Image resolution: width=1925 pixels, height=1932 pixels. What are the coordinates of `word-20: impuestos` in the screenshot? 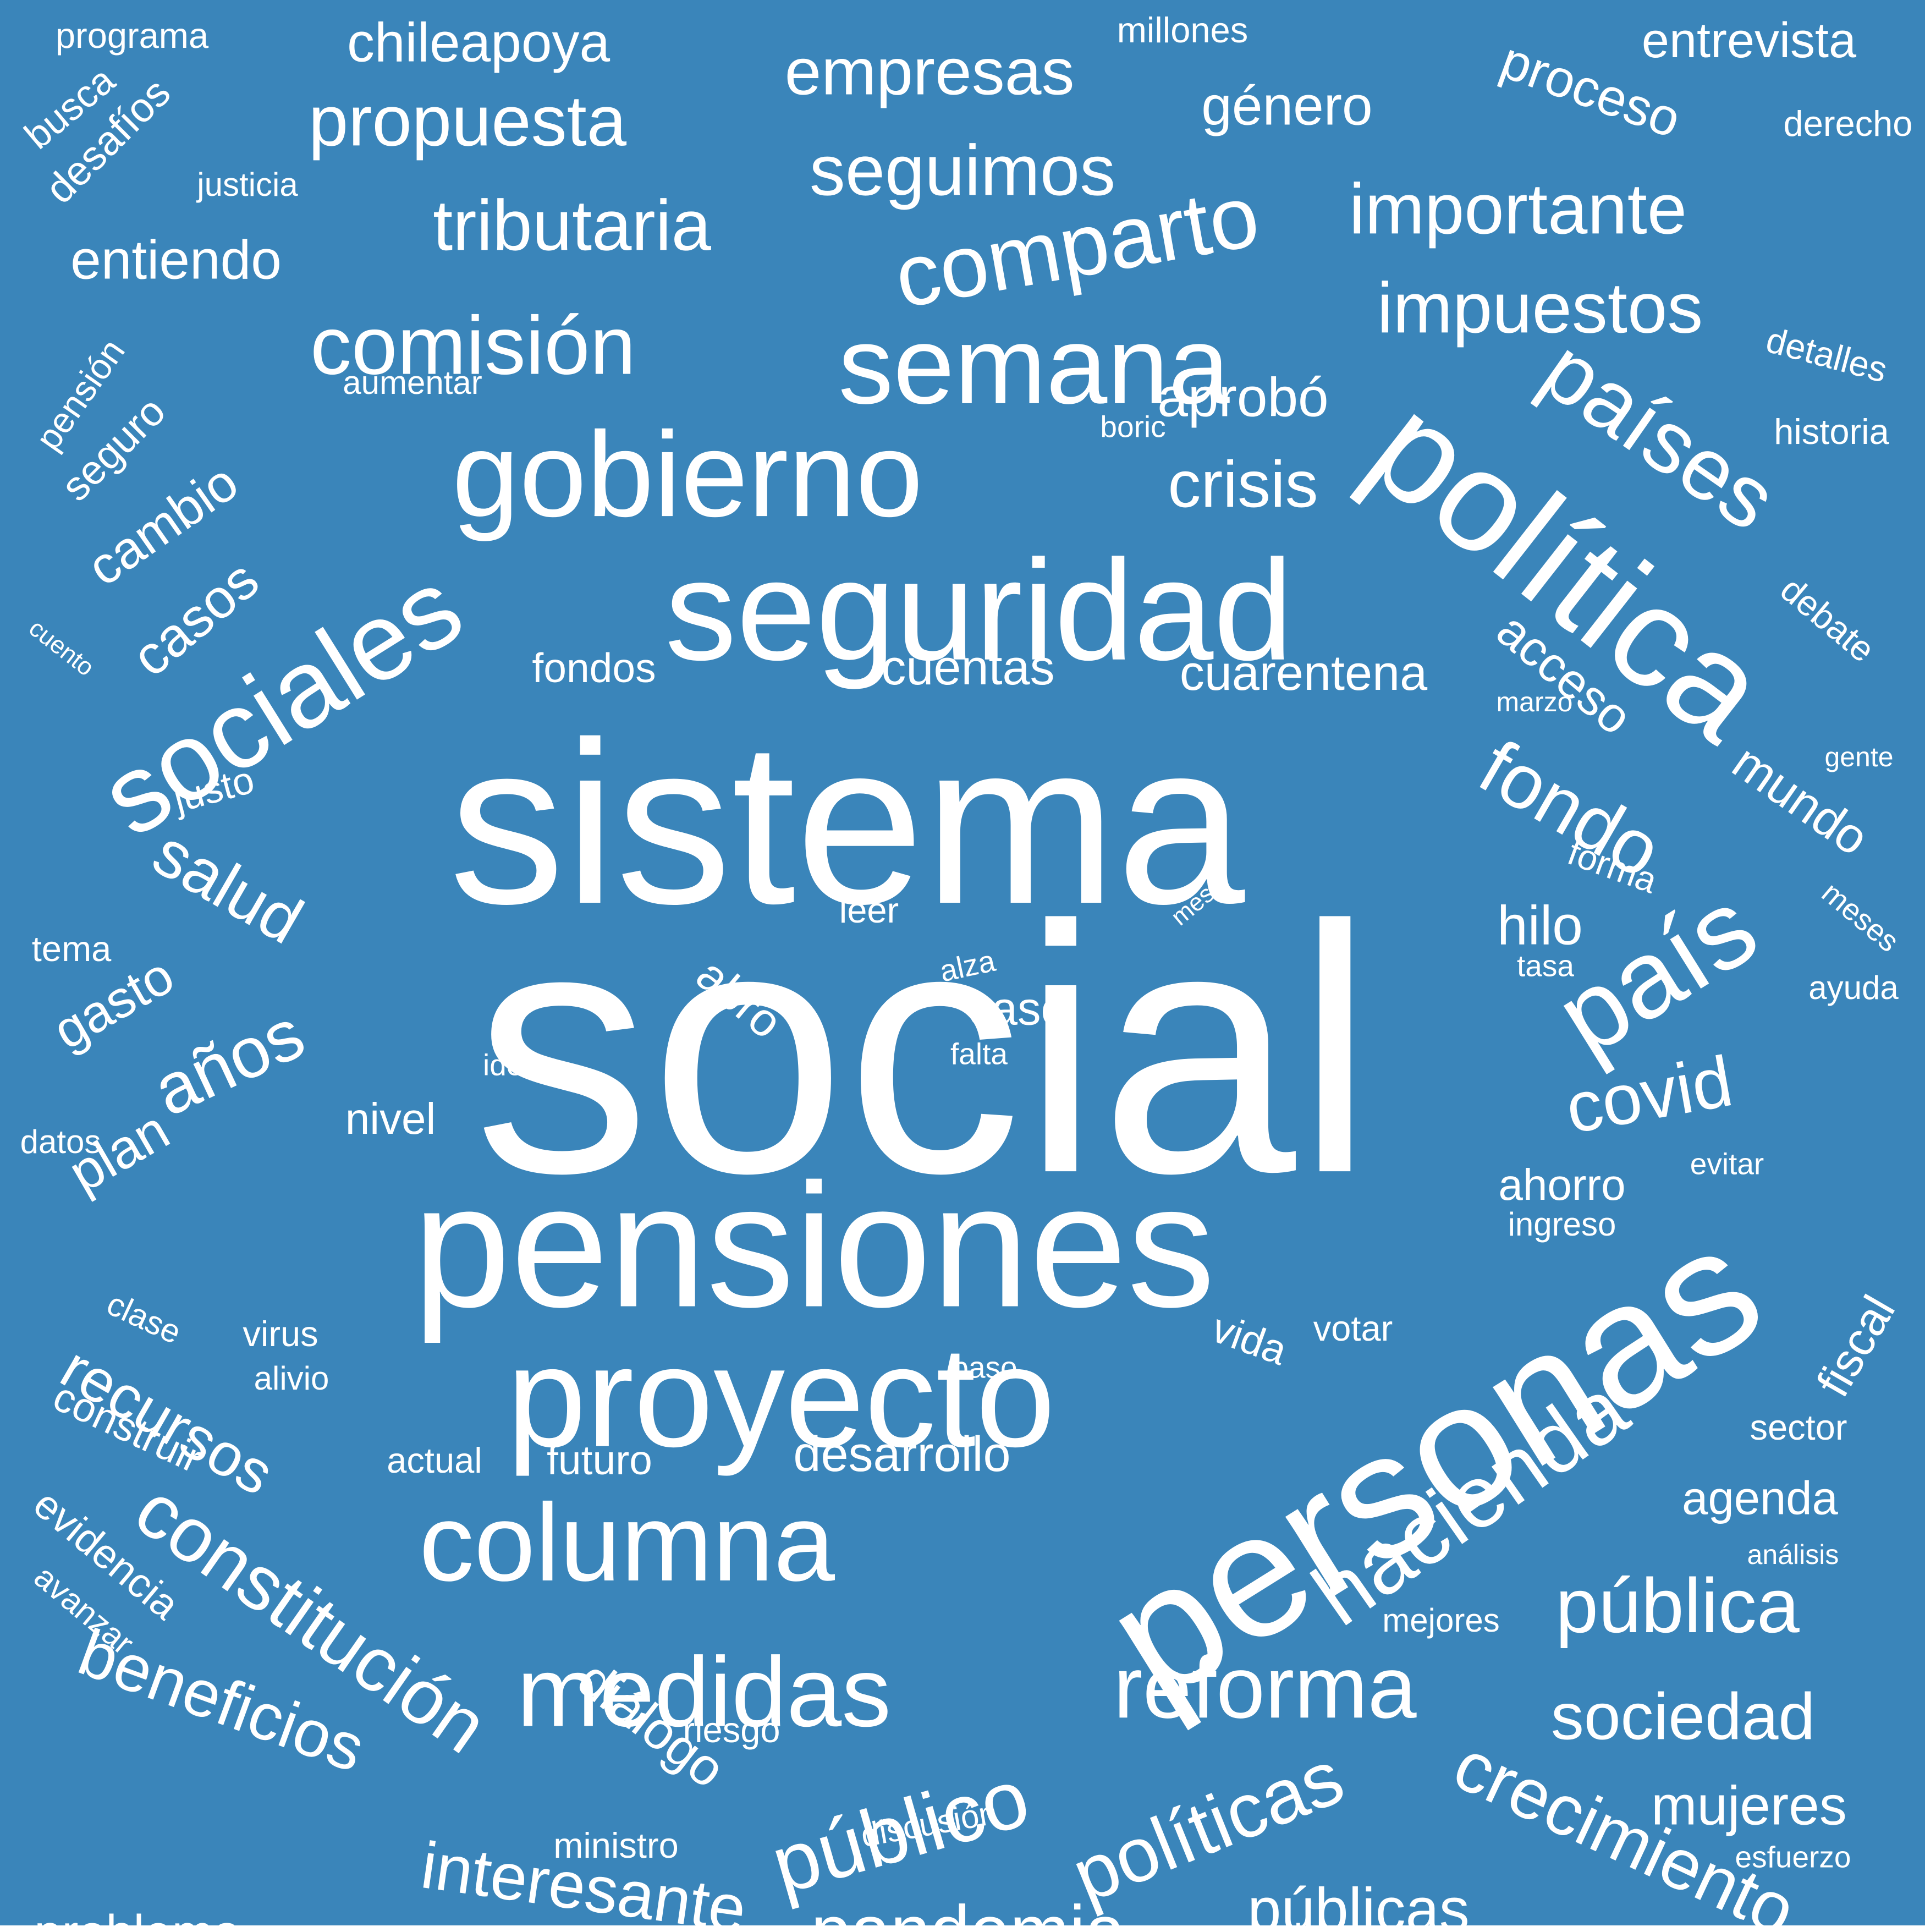 It's located at (1540, 307).